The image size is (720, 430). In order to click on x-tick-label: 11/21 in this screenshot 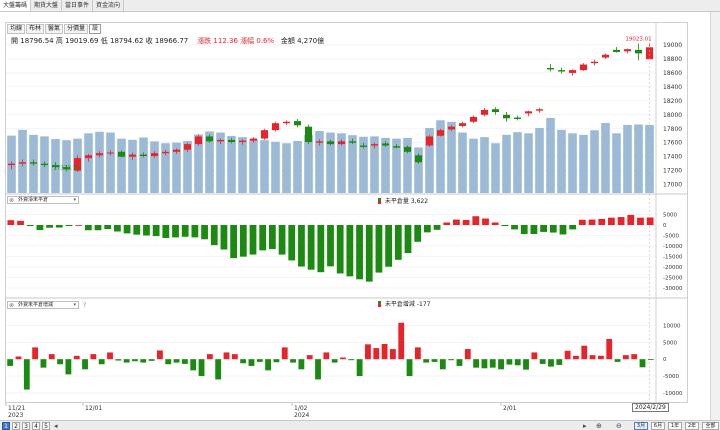, I will do `click(16, 408)`.